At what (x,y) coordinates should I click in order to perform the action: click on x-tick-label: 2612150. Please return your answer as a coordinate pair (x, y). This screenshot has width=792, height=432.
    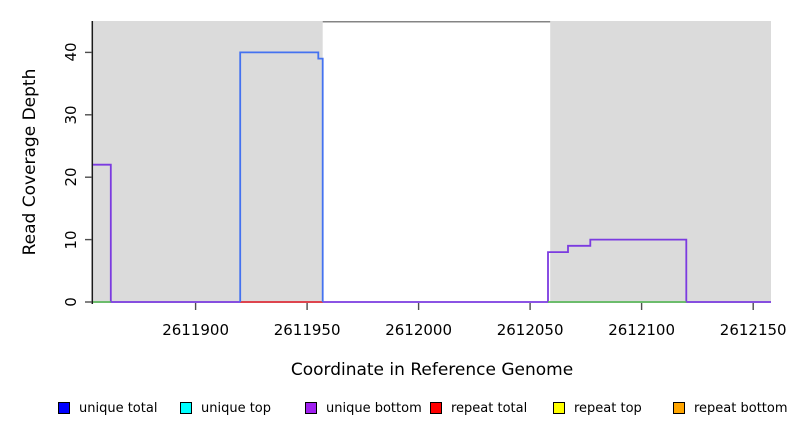
    Looking at the image, I should click on (753, 330).